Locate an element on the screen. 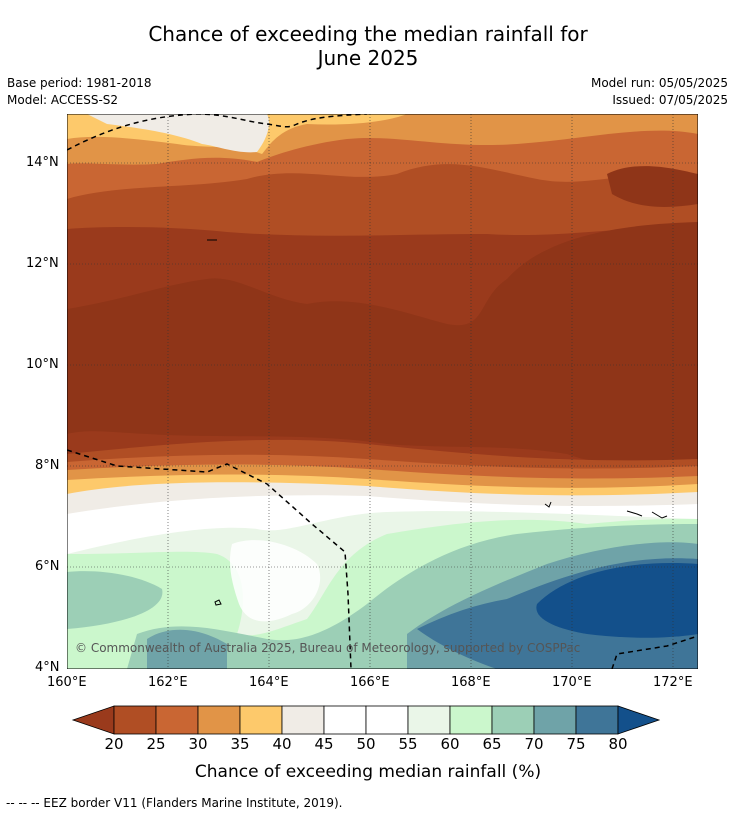 The image size is (736, 816). colorbar-tick-label: 80 is located at coordinates (618, 744).